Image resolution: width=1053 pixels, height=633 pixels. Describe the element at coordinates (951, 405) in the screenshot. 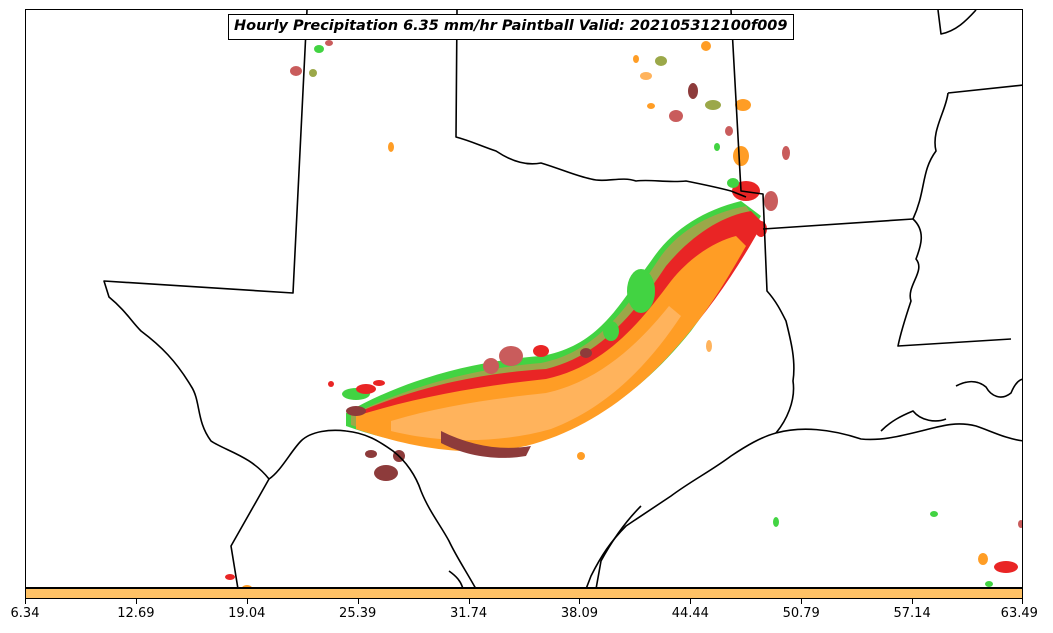

I see `louisiana-marsh` at that location.